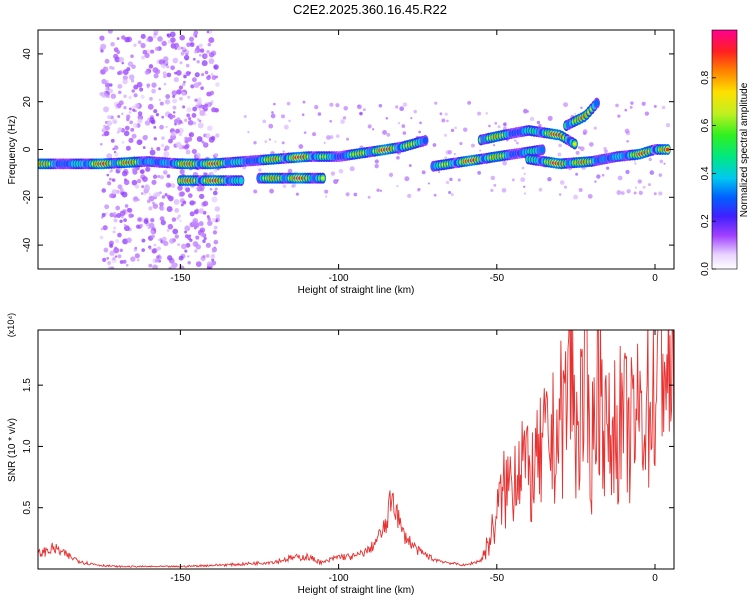 This screenshot has height=600, width=750. I want to click on x-tick-label: -100, so click(339, 278).